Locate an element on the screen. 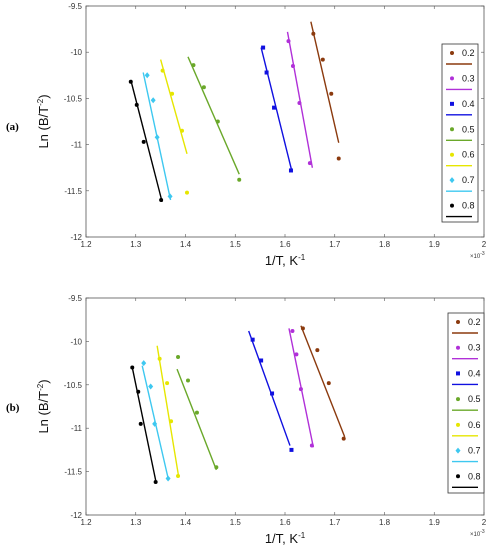 The height and width of the screenshot is (555, 496). y-axis-label: Ln (B/T-2) is located at coordinates (43, 406).